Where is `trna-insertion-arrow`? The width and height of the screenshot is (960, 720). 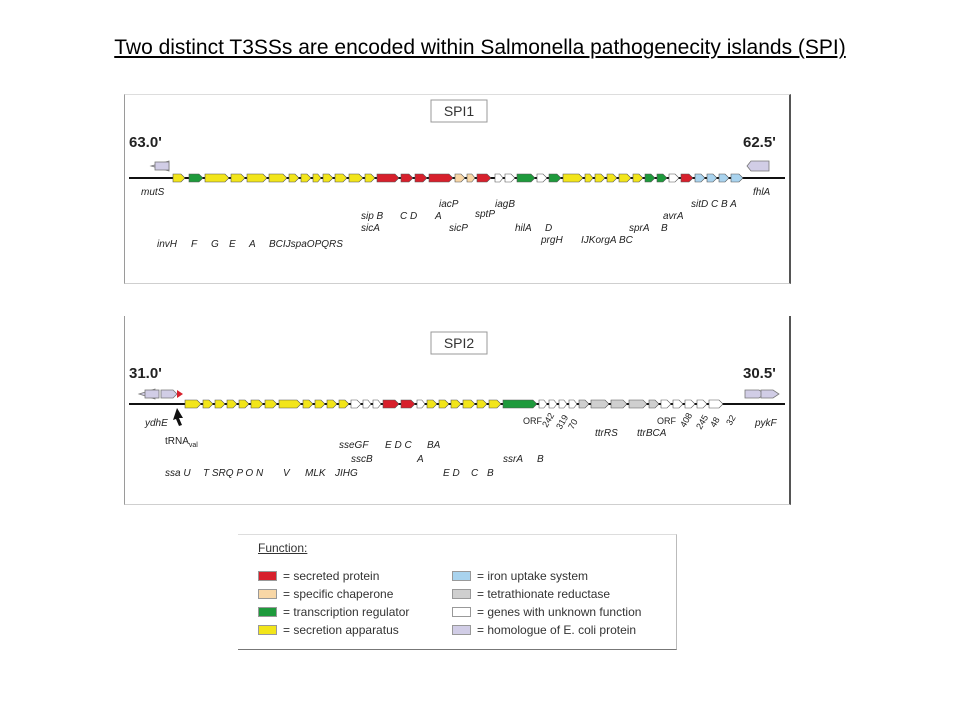
trna-insertion-arrow is located at coordinates (178, 417).